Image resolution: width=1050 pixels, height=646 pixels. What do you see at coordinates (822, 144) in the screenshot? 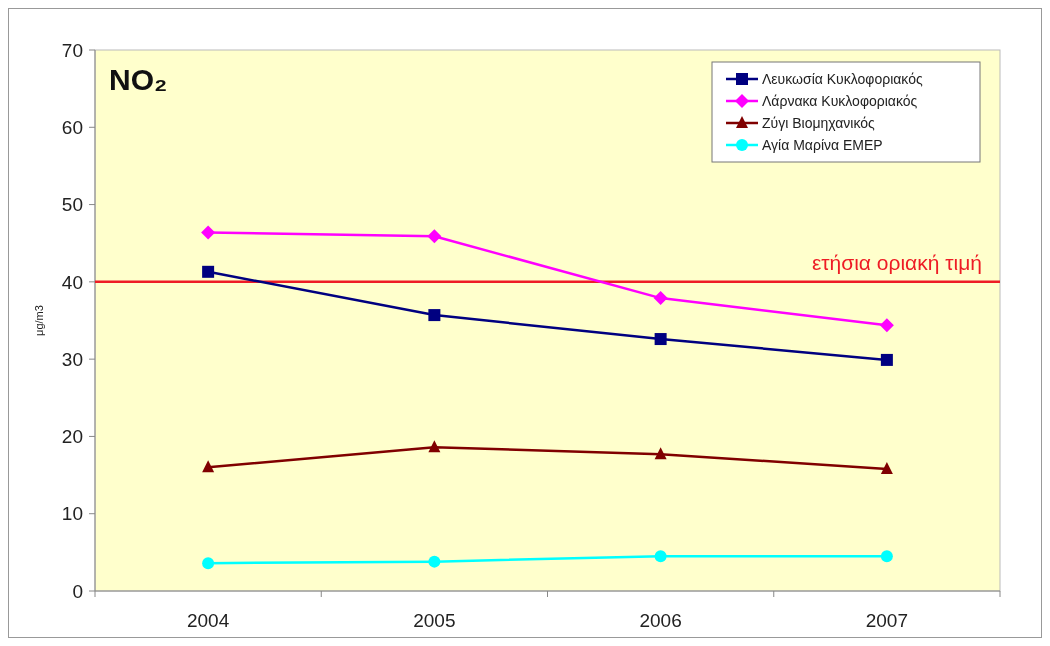
I see `legend-label: Αγία Μαρίνα EMEP` at bounding box center [822, 144].